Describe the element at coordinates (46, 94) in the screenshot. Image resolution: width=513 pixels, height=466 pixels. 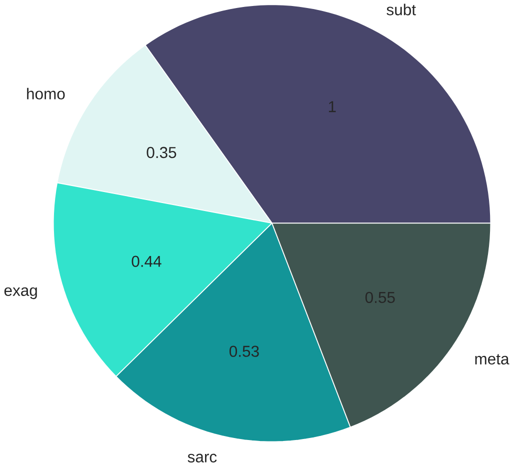
I see `slice-label: homo` at that location.